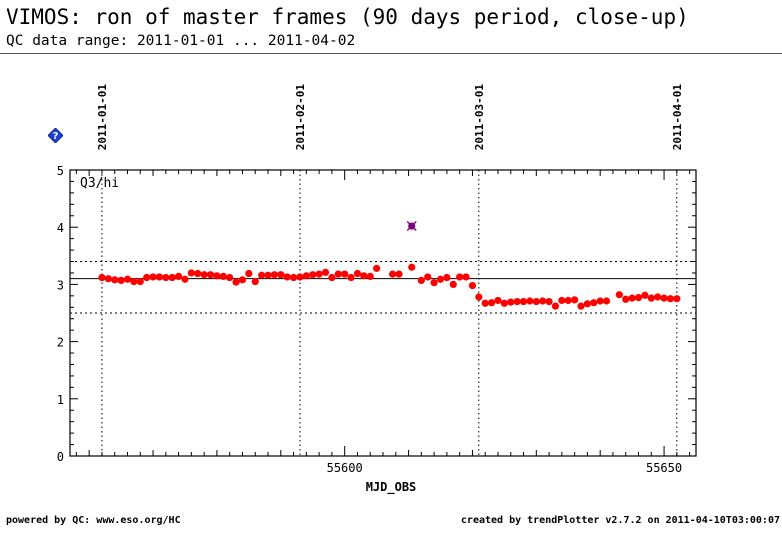 The height and width of the screenshot is (542, 782). What do you see at coordinates (60, 285) in the screenshot?
I see `y-tick-label: 3` at bounding box center [60, 285].